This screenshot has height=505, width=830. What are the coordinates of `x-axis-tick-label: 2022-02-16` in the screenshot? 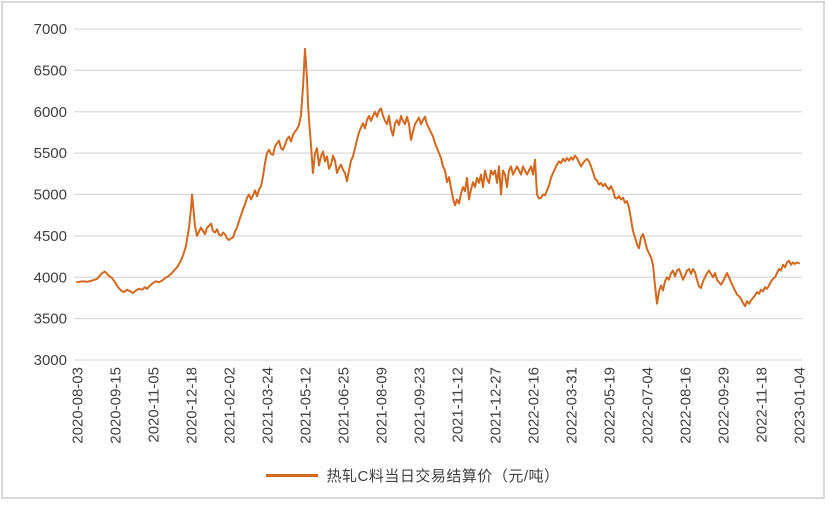 It's located at (534, 405).